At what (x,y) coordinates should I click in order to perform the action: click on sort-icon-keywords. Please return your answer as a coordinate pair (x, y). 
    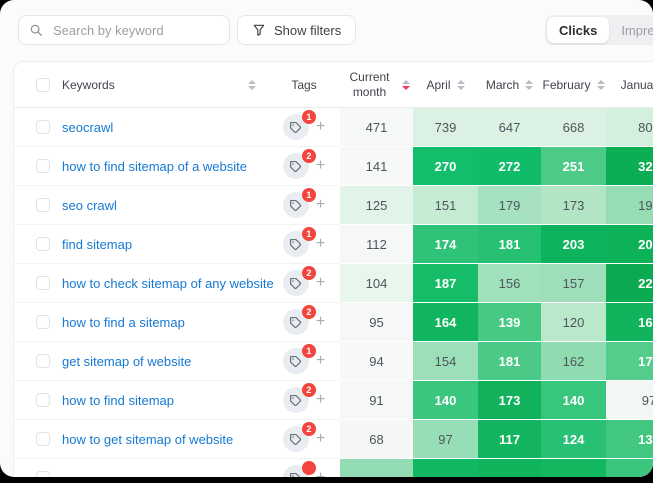
    Looking at the image, I should click on (252, 84).